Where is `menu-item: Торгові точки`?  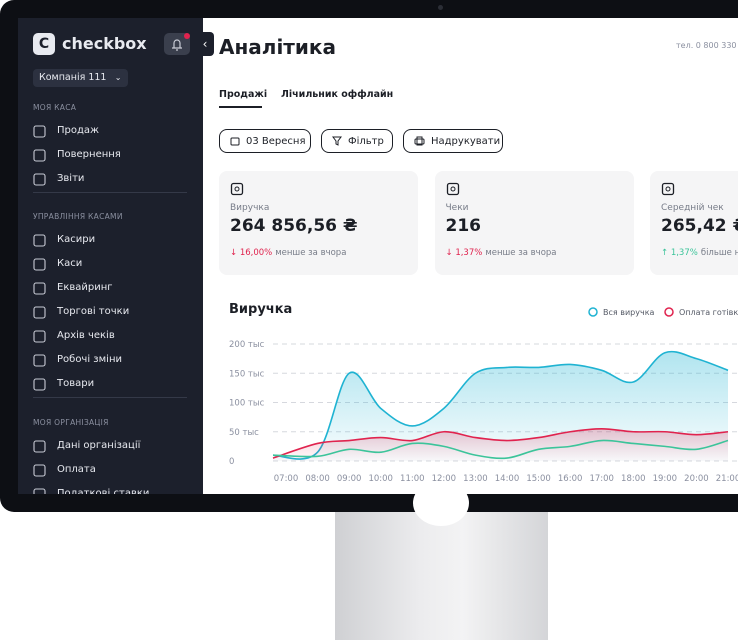 menu-item: Торгові точки is located at coordinates (110, 313).